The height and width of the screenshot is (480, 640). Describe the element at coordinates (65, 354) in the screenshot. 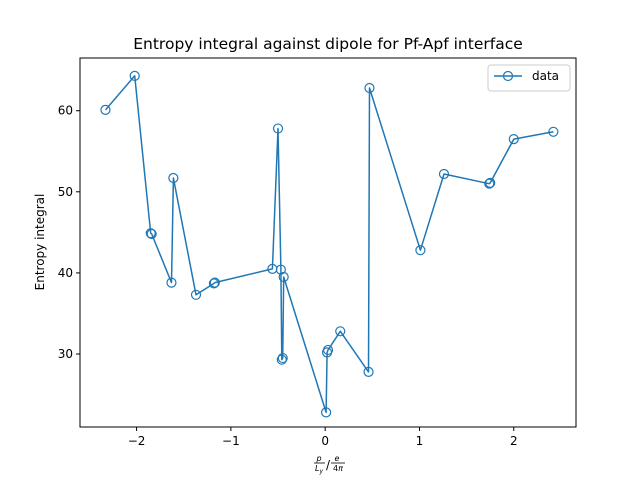

I see `y-tick-label: 30` at that location.